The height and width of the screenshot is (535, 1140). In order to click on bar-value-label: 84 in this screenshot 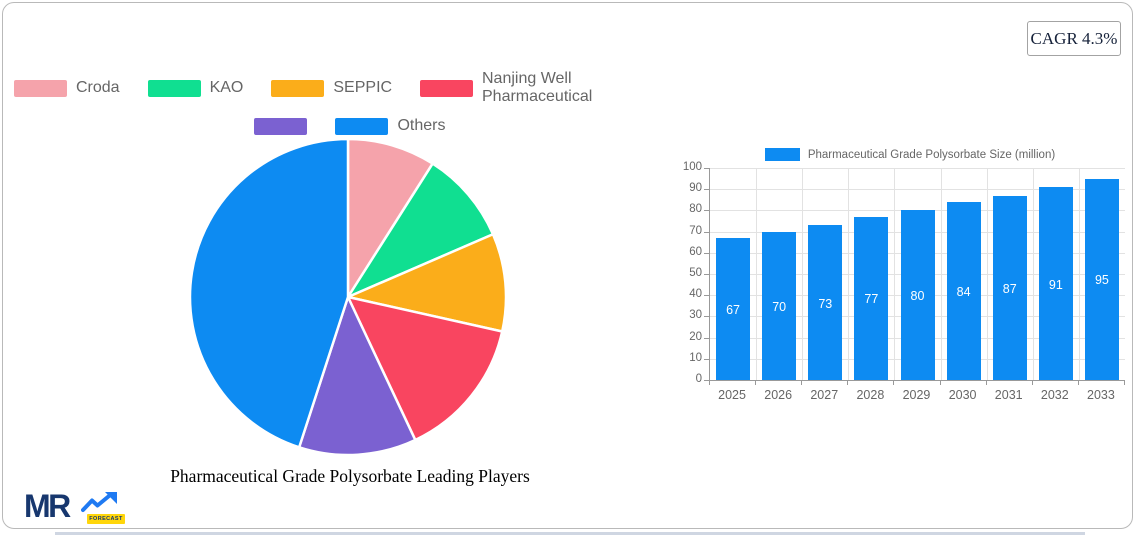, I will do `click(963, 291)`.